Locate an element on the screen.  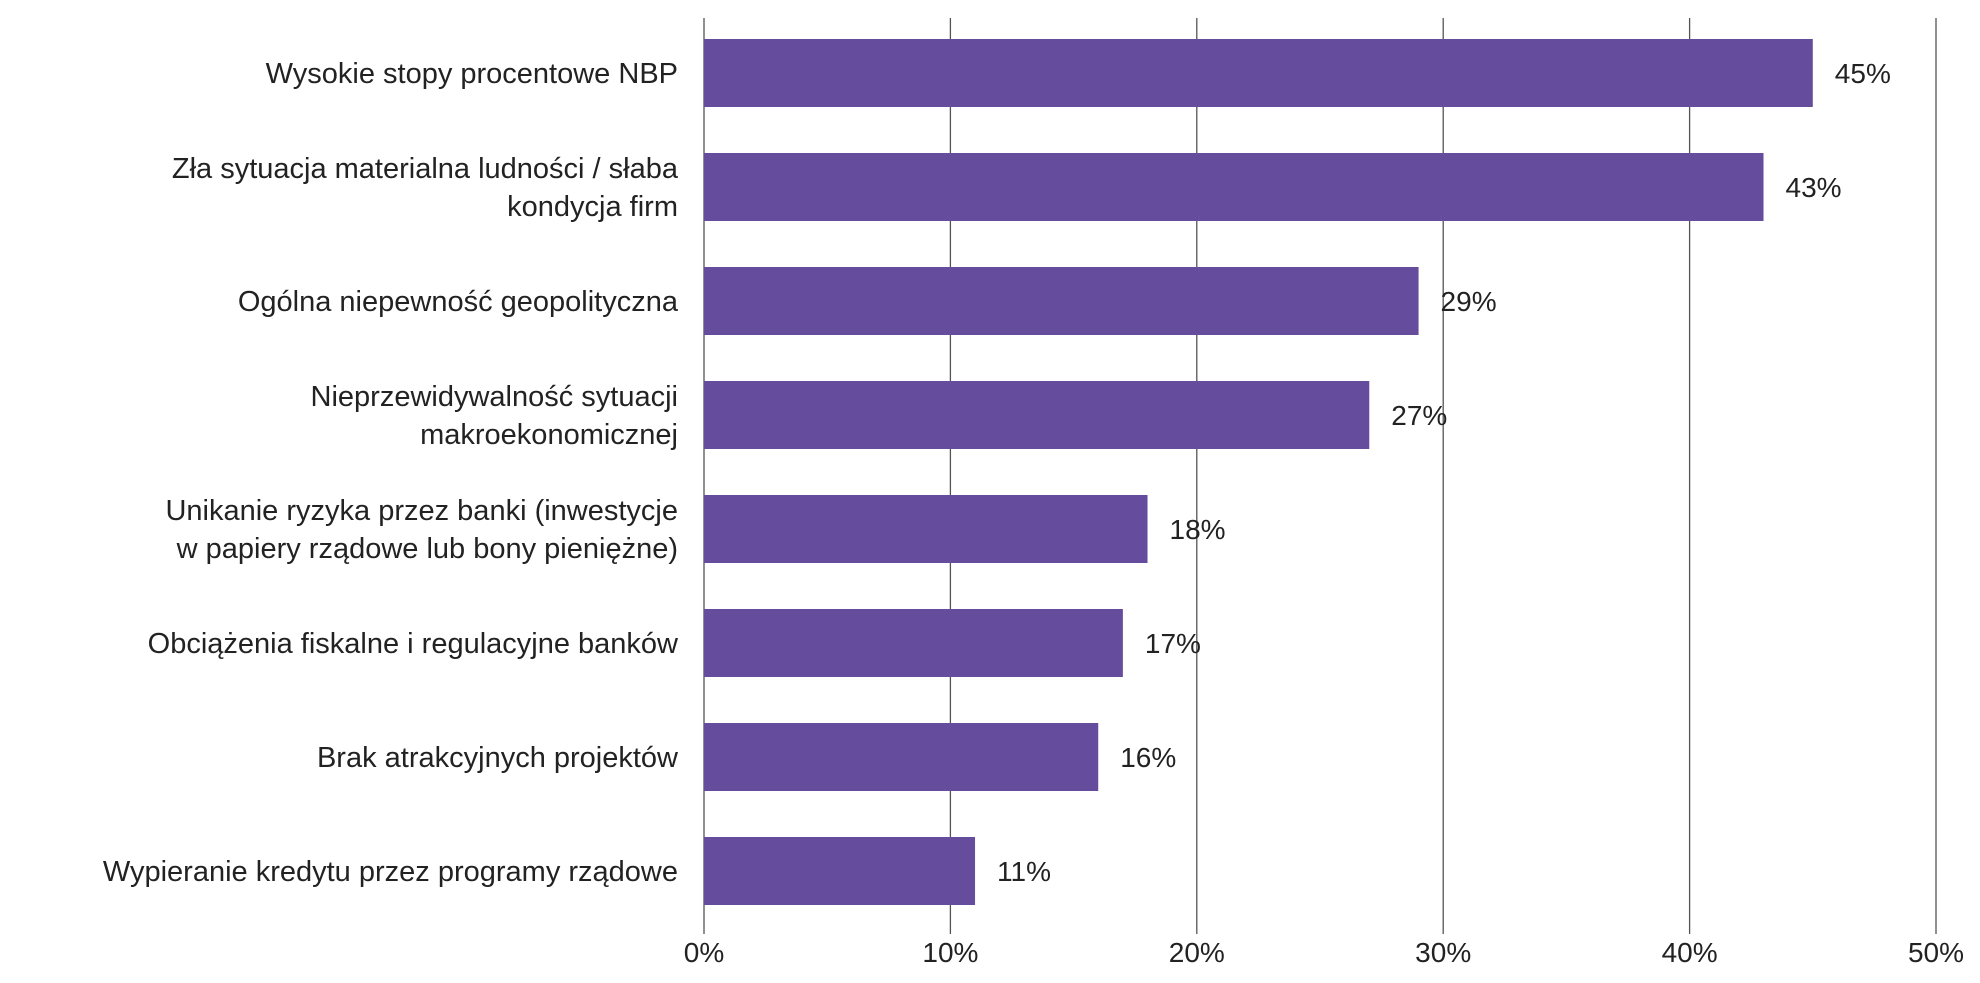
category-label-line: Ogólna niepewność geopolityczna is located at coordinates (458, 302).